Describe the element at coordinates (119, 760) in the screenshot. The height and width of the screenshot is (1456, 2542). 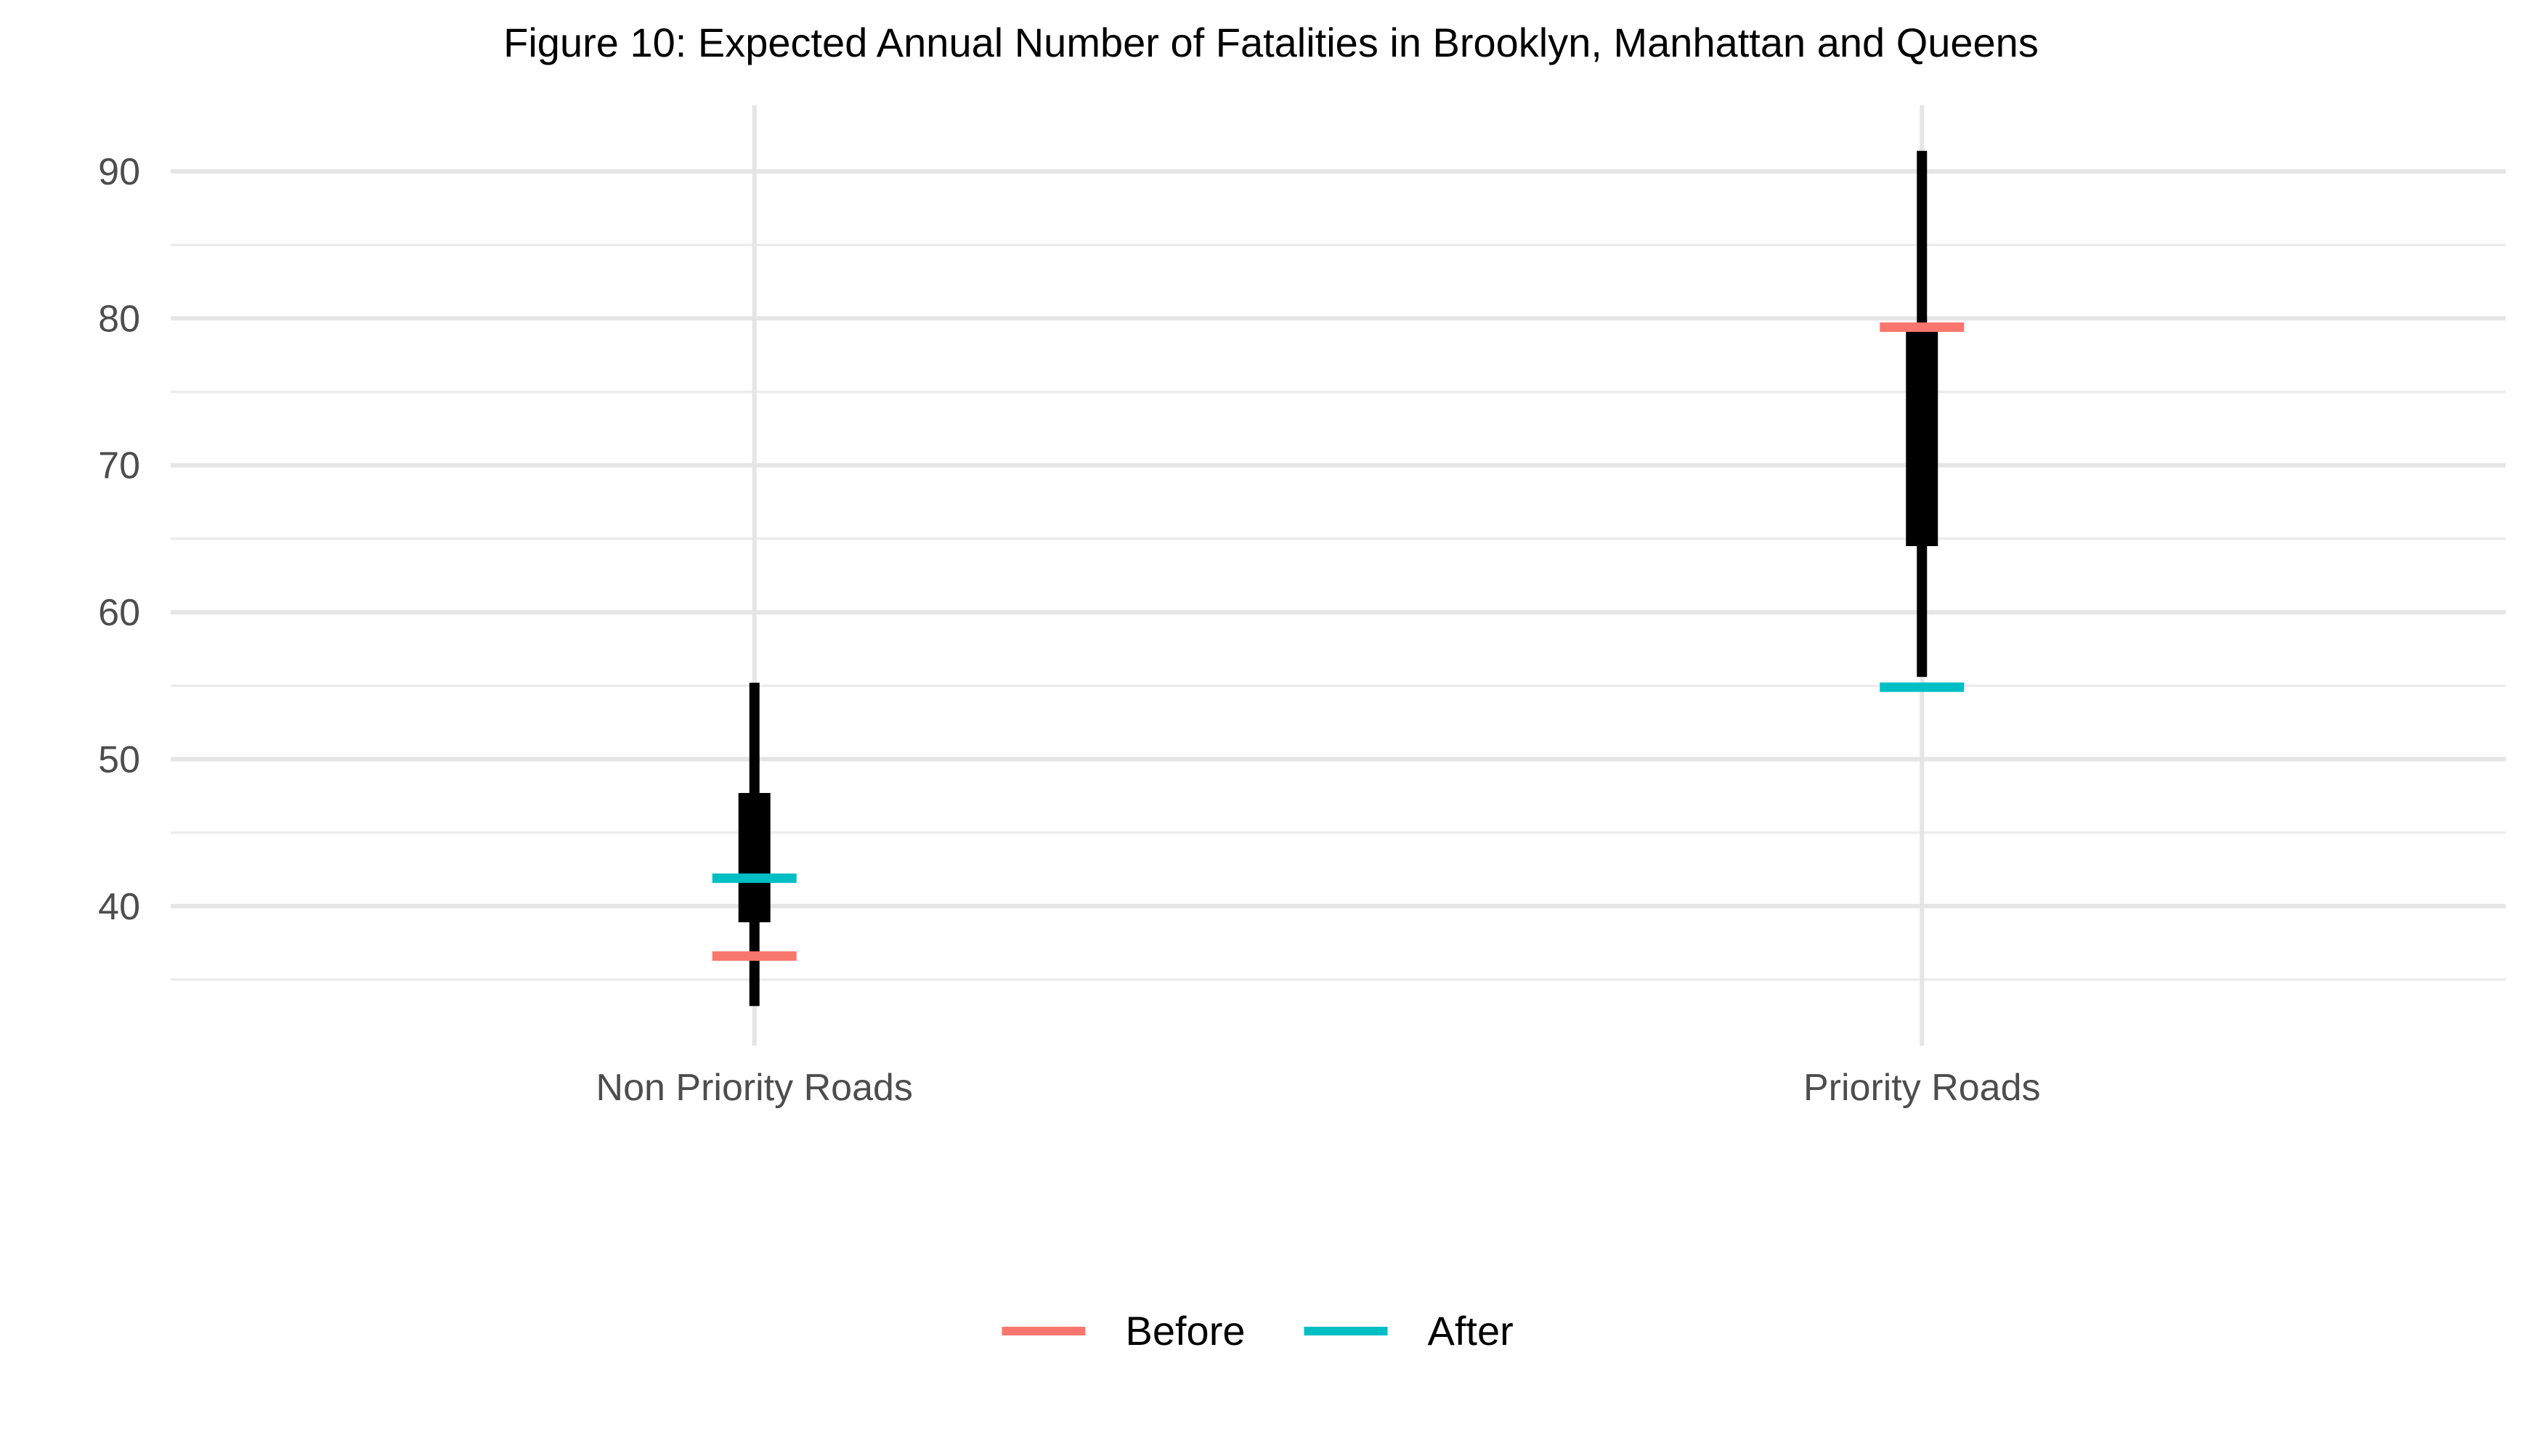
I see `y-tick-label: 50` at that location.